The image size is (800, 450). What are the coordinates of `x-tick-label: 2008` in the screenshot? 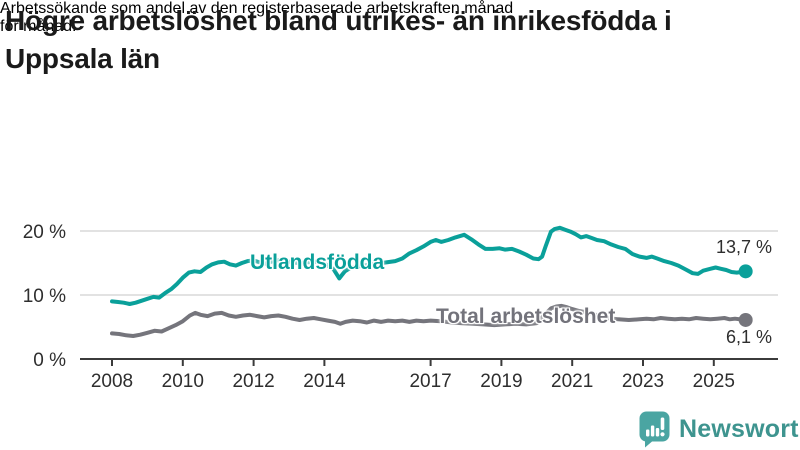 It's located at (112, 381).